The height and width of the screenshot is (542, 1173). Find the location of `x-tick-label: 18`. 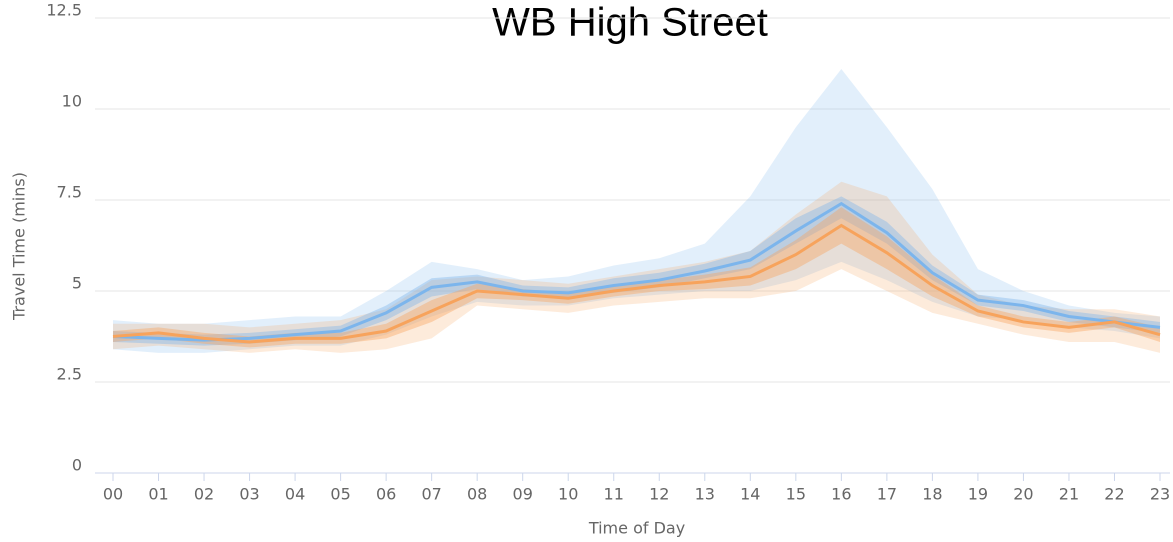

x-tick-label: 18 is located at coordinates (932, 494).